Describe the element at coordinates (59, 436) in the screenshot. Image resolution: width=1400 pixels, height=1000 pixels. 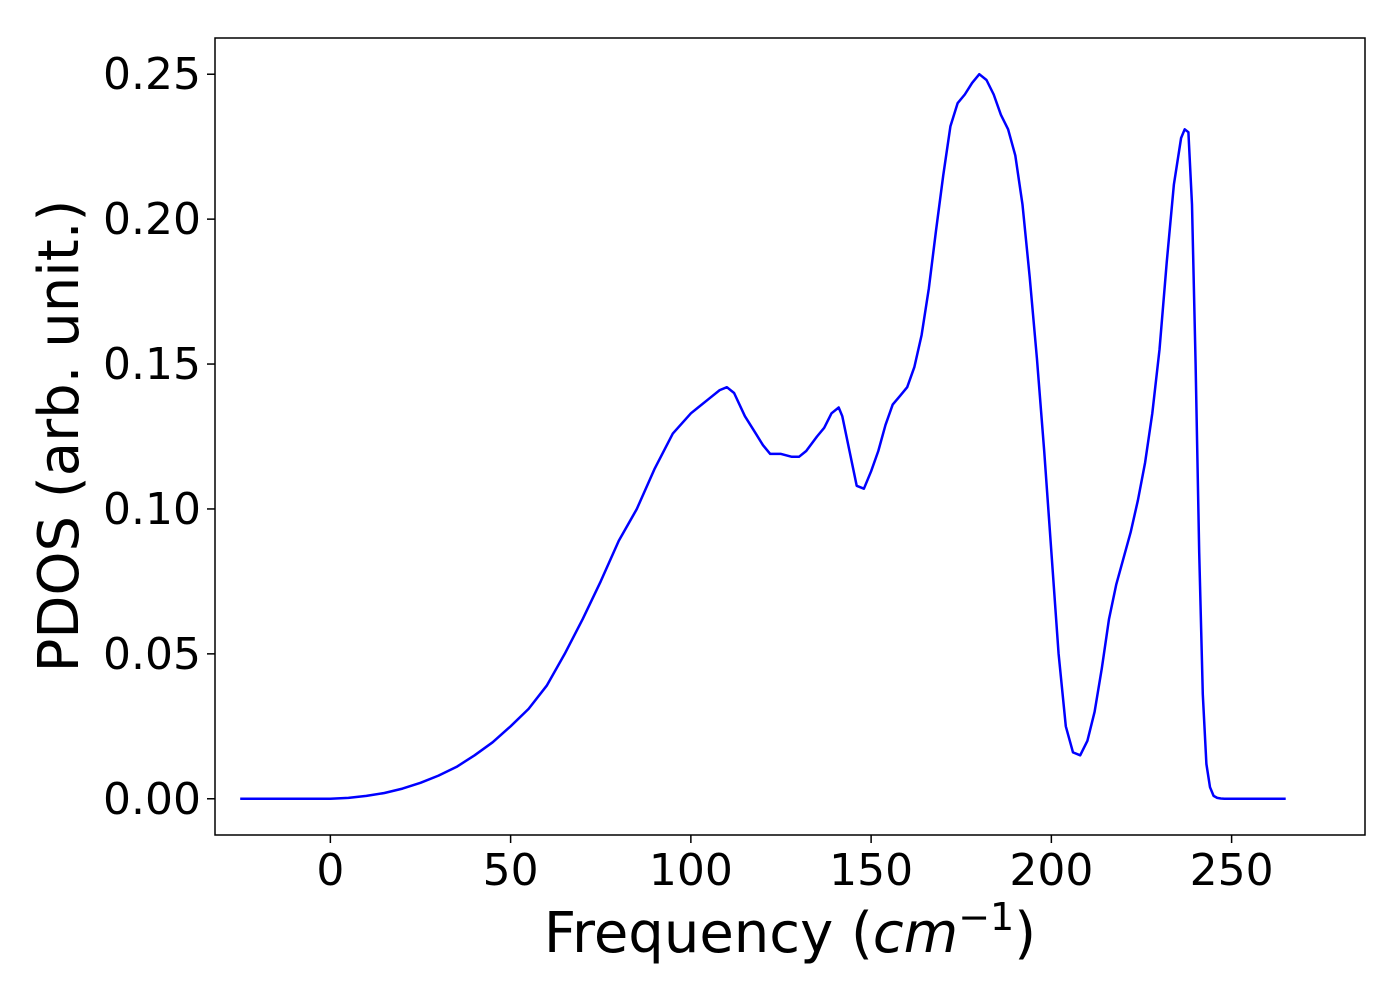
I see `y-axis-label: PDOS (arb. unit.)` at that location.